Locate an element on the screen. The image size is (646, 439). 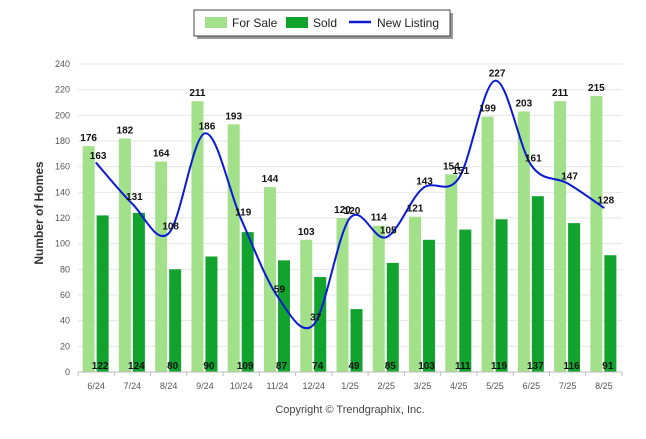
data-label-new-listing: 151 is located at coordinates (460, 171).